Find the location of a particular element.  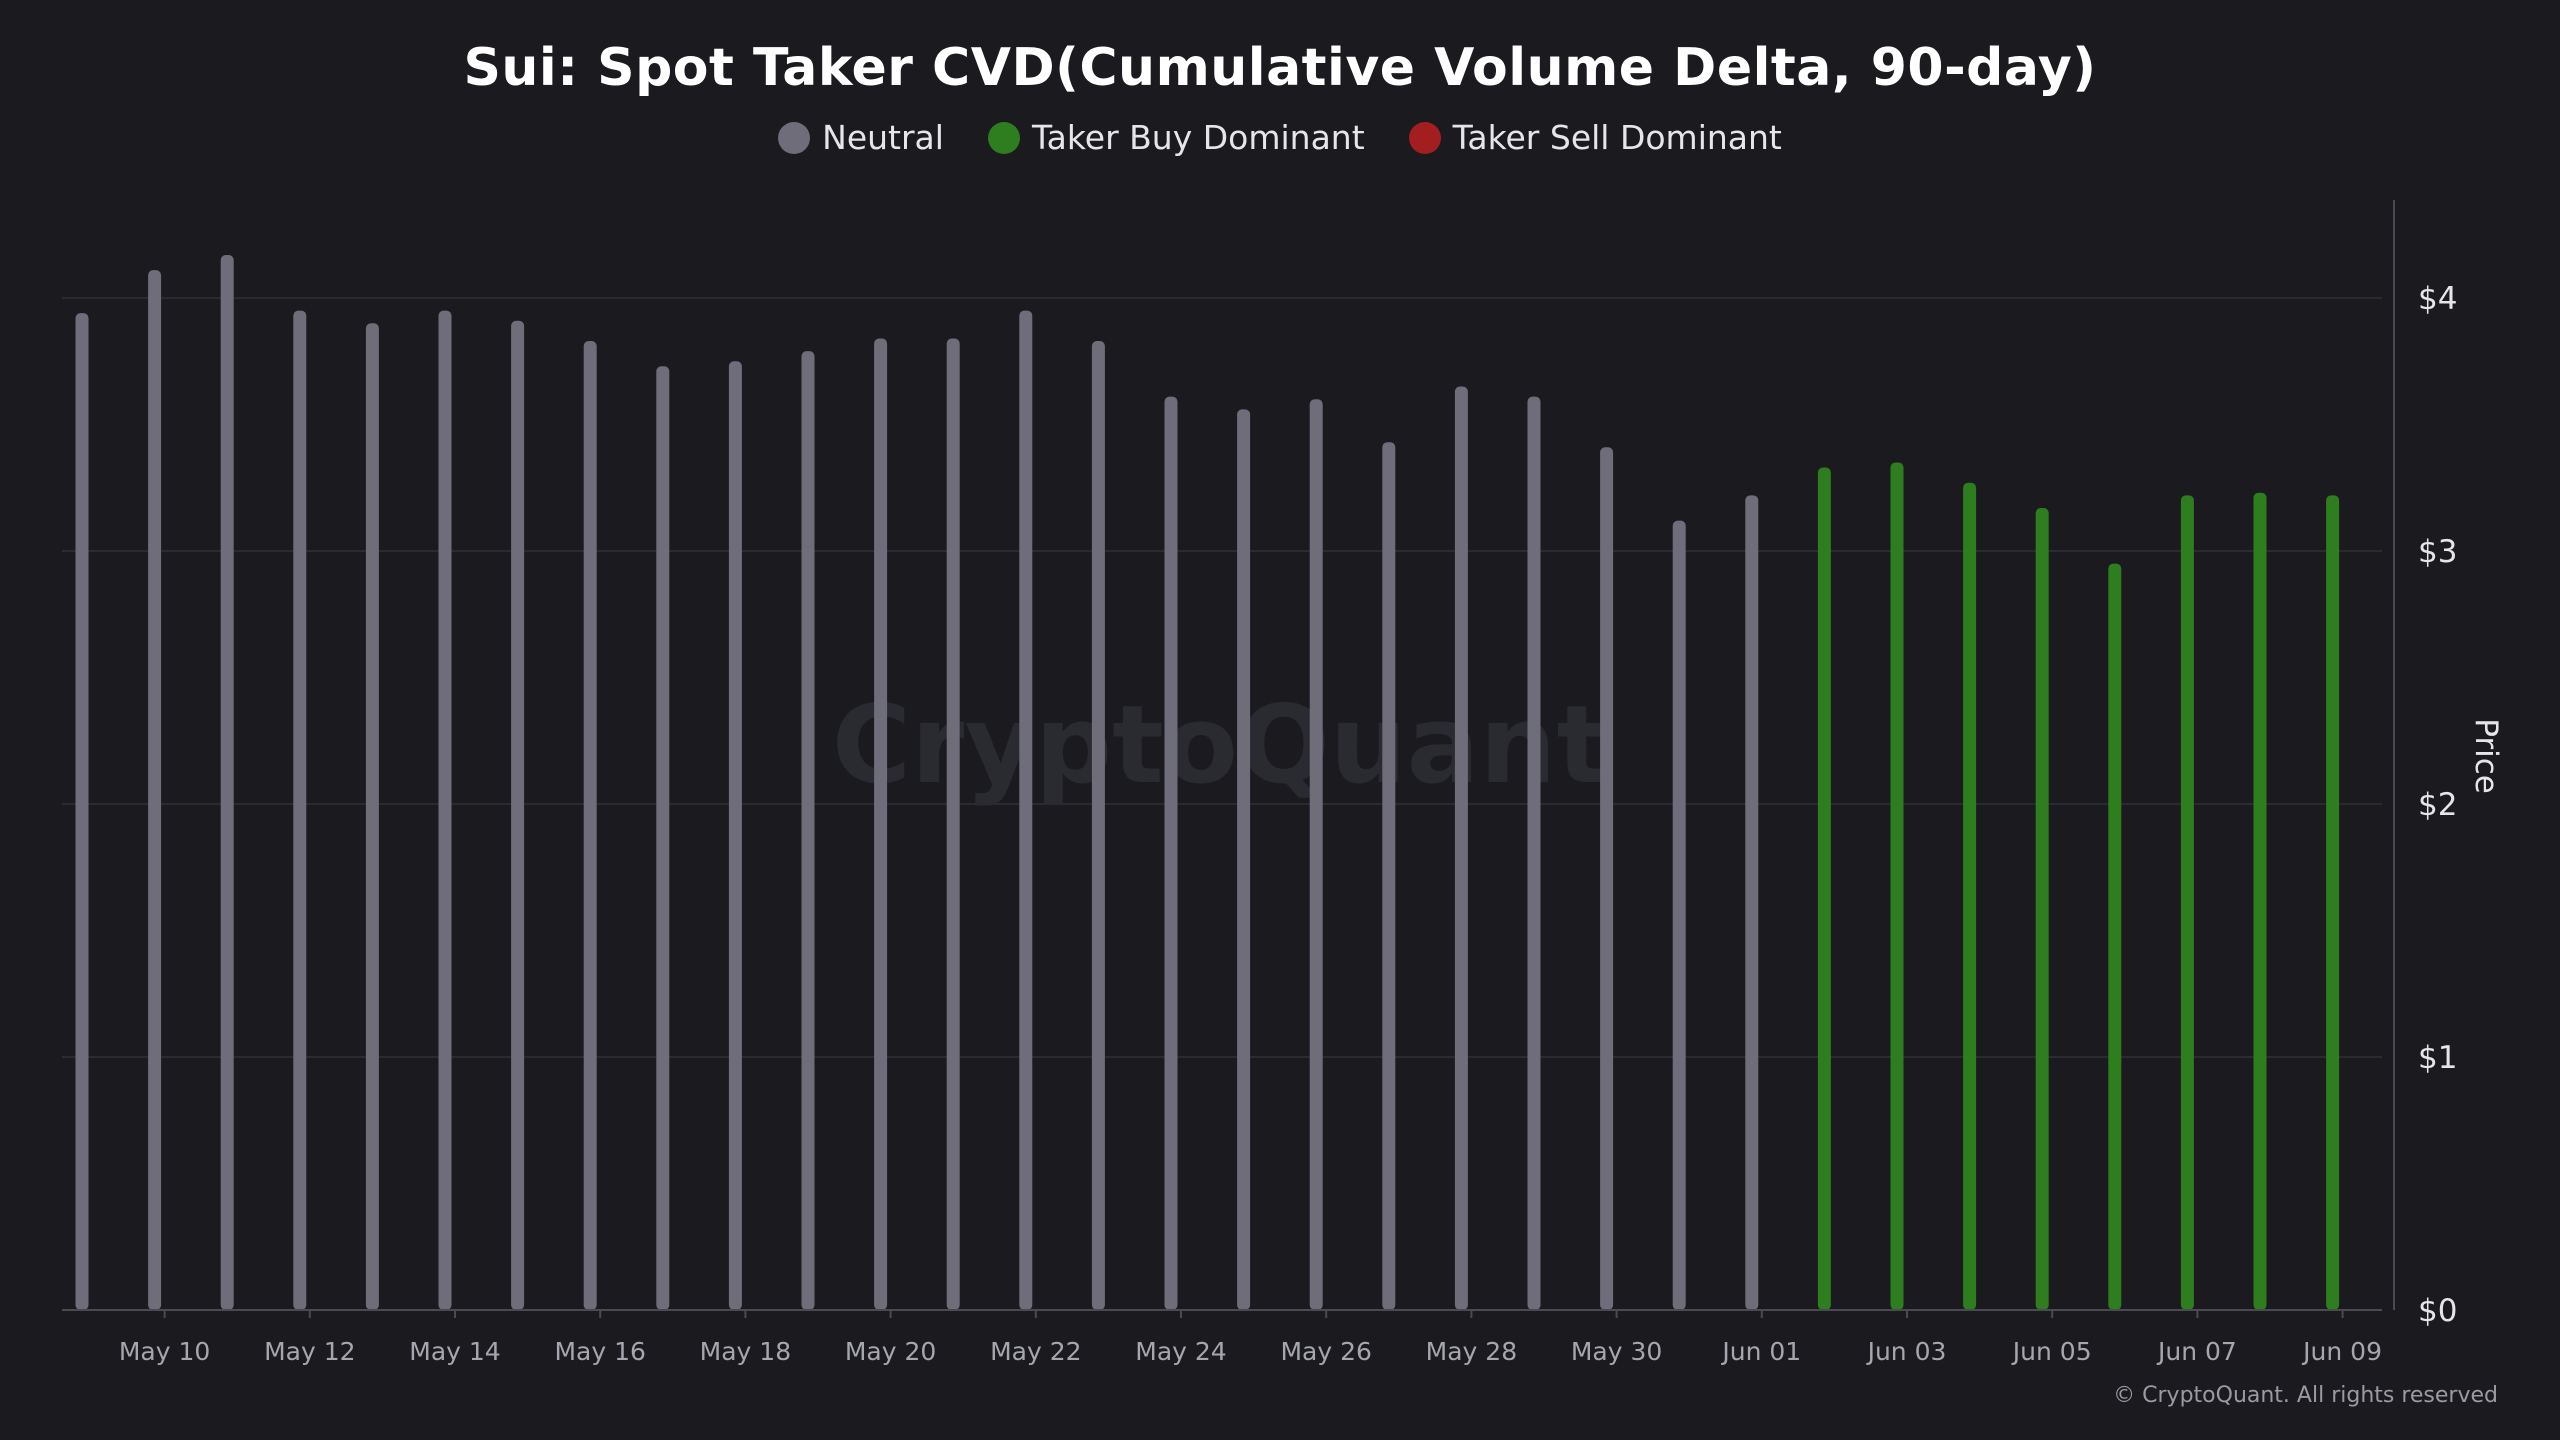

legend-label-taker-sell-dominant: Taker Sell Dominant is located at coordinates (1617, 137).